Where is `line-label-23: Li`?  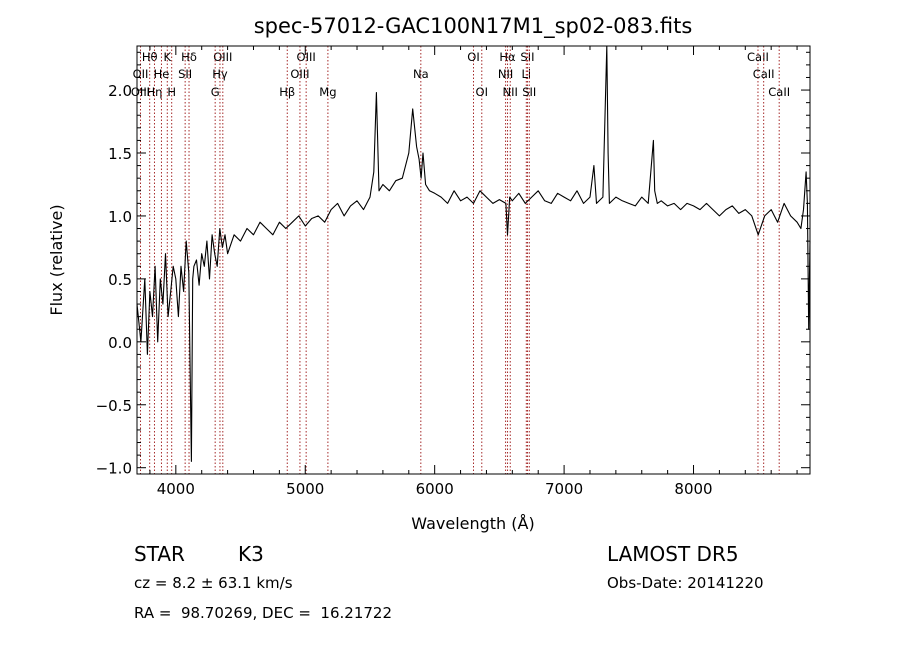
line-label-23: Li is located at coordinates (526, 74).